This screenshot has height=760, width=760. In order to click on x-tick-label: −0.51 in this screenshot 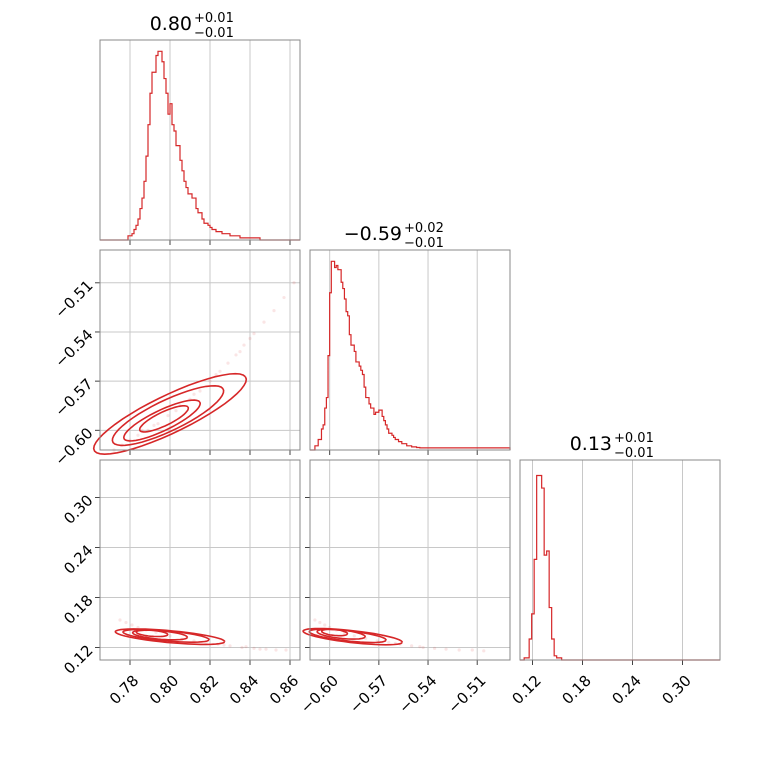, I will do `click(466, 694)`.